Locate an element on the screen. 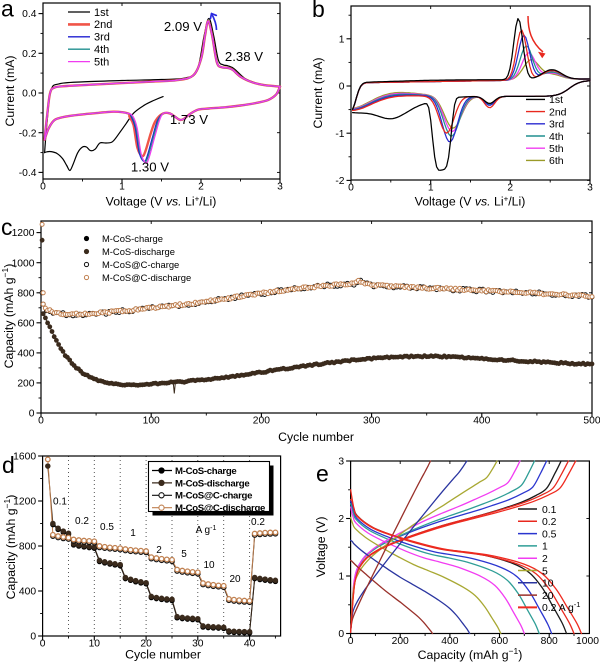  svg-text: 500 is located at coordinates (591, 420).